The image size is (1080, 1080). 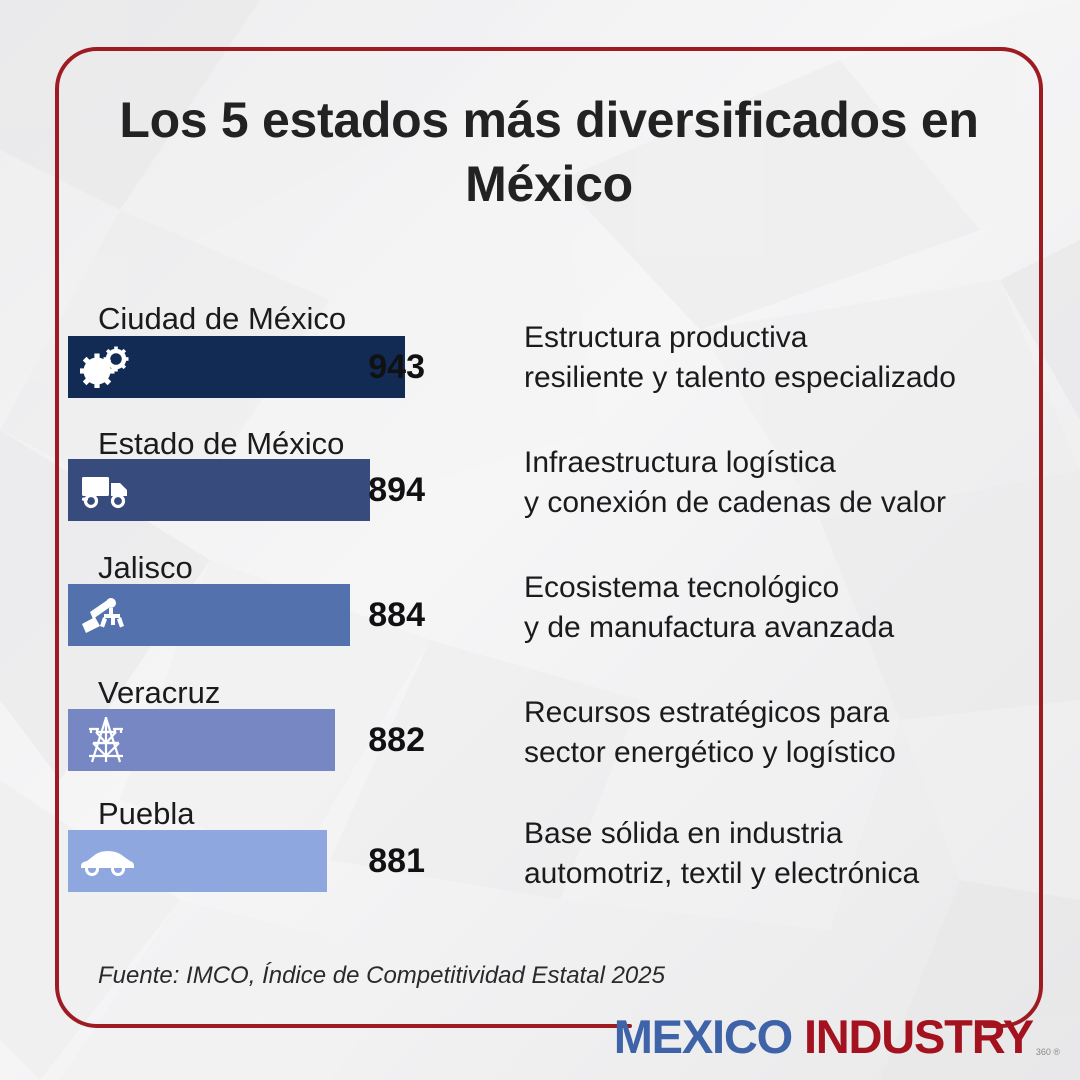 I want to click on value-label: 882, so click(x=396, y=740).